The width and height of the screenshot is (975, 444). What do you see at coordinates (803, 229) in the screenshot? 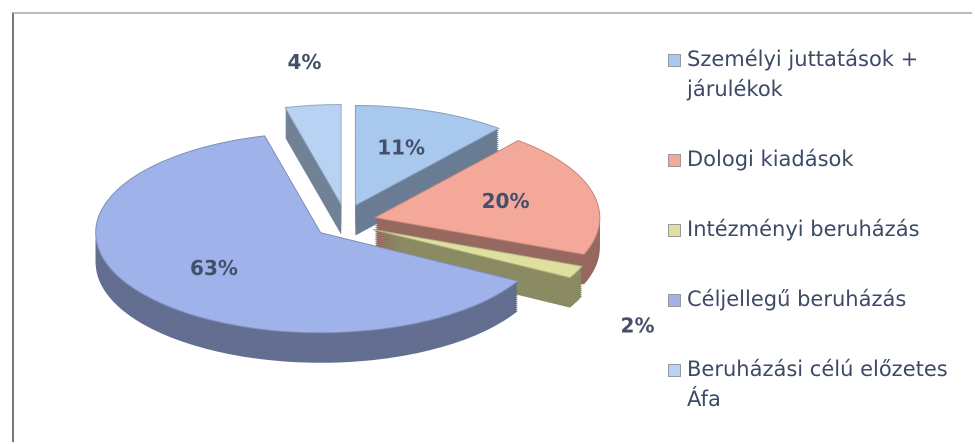
I see `legend-label: Intézményi beruházás` at bounding box center [803, 229].